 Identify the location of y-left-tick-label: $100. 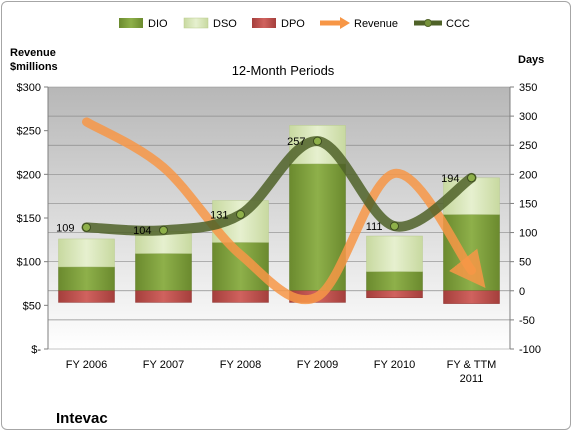
(29, 263).